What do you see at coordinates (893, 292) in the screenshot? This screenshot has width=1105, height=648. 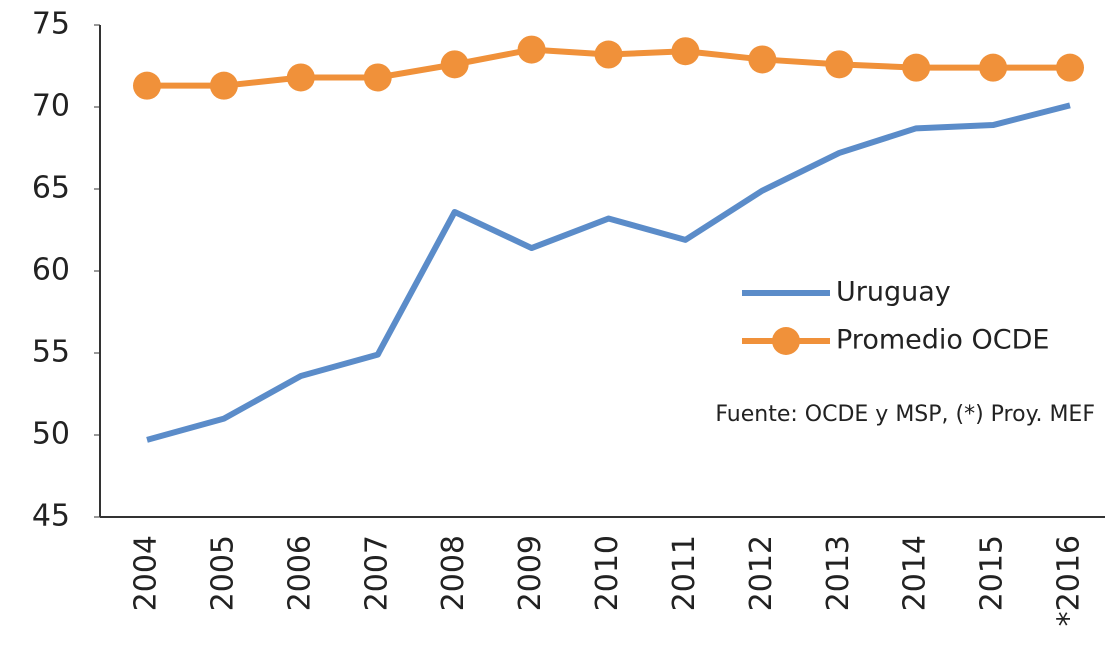 I see `legend-label: Uruguay` at bounding box center [893, 292].